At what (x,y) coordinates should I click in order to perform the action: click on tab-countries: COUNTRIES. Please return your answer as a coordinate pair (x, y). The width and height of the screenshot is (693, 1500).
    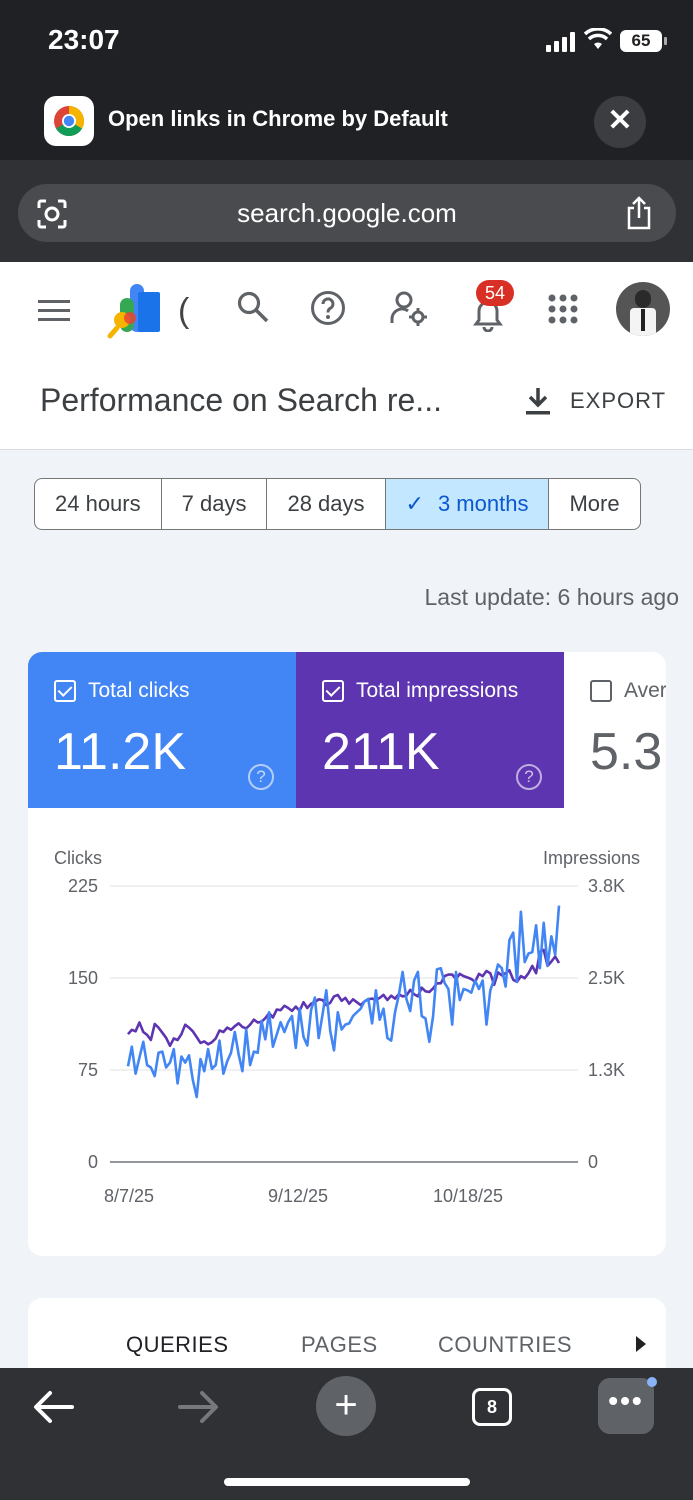
    Looking at the image, I should click on (505, 1344).